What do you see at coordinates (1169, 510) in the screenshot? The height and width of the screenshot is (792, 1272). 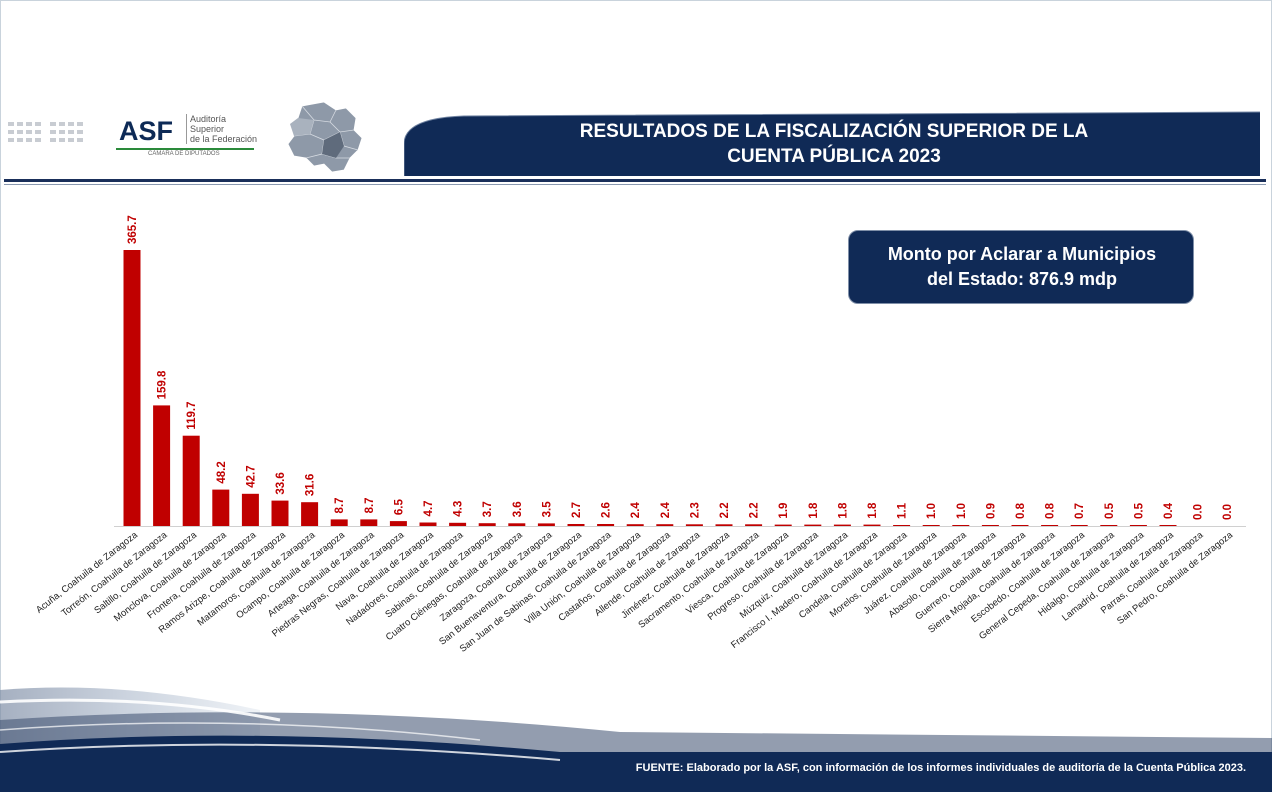 I see `data-label: 0.4` at bounding box center [1169, 510].